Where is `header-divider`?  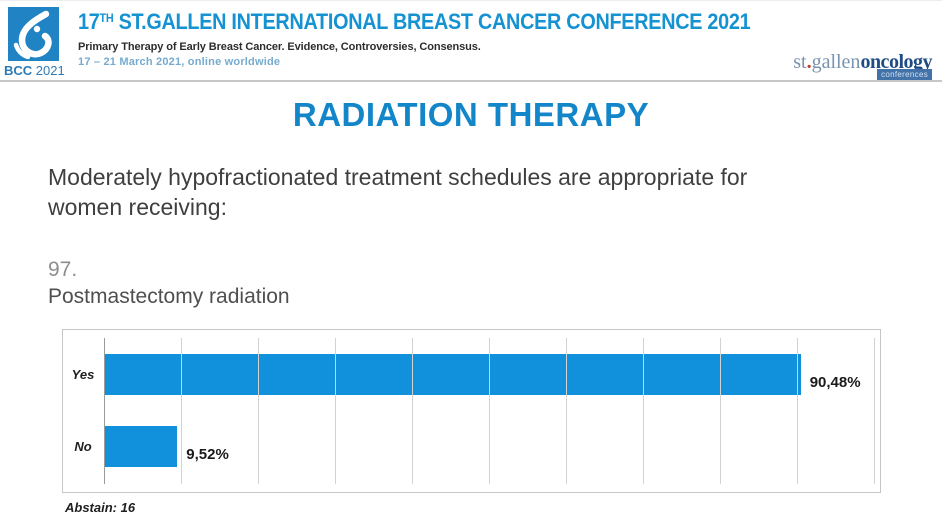
header-divider is located at coordinates (471, 81).